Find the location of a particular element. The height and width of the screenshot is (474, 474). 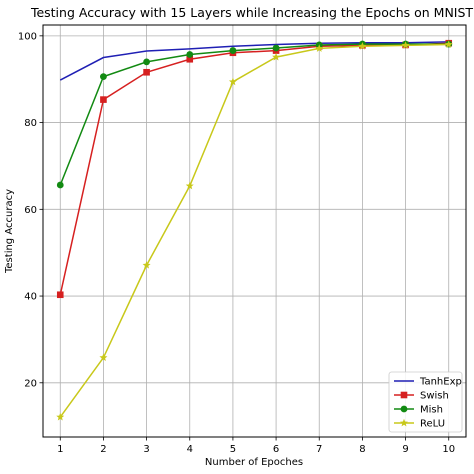

legend-label-swish: Swish is located at coordinates (434, 396).